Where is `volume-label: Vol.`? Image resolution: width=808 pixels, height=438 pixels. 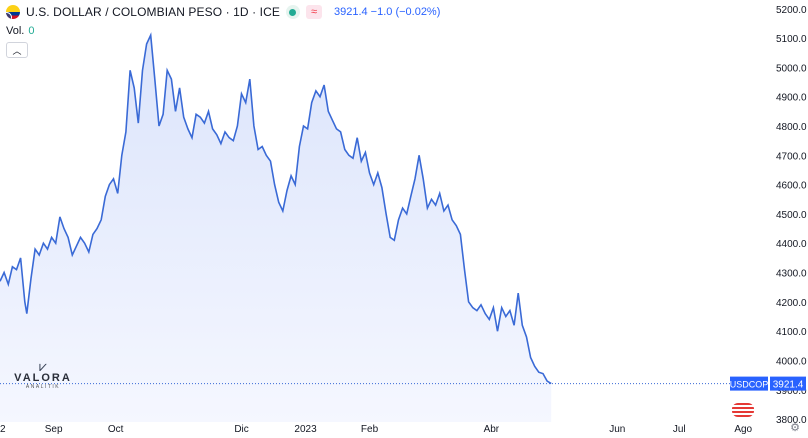
volume-label: Vol. is located at coordinates (15, 31).